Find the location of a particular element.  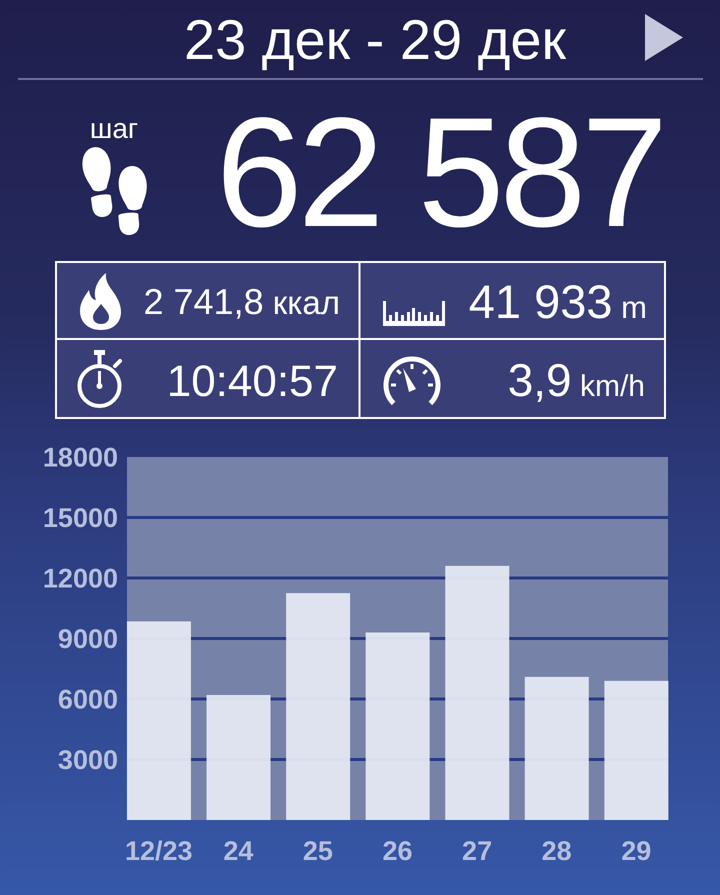

x-tick-label: 12/23 is located at coordinates (158, 851).